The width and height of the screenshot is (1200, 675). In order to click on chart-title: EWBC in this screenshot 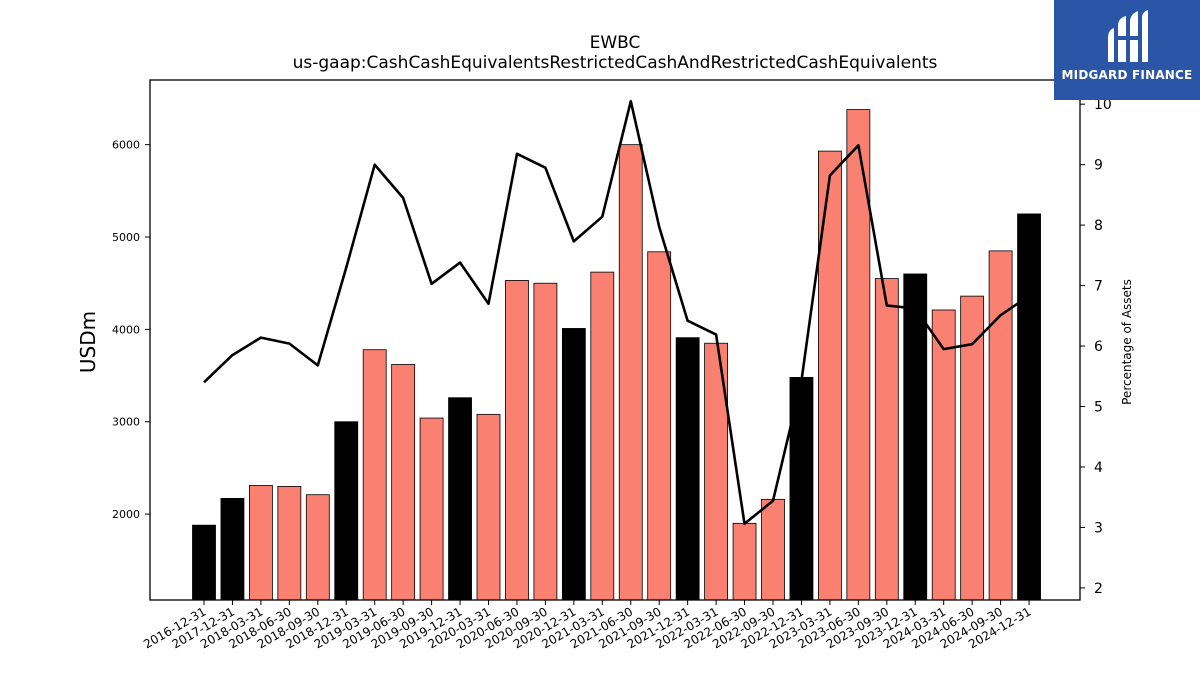, I will do `click(615, 43)`.